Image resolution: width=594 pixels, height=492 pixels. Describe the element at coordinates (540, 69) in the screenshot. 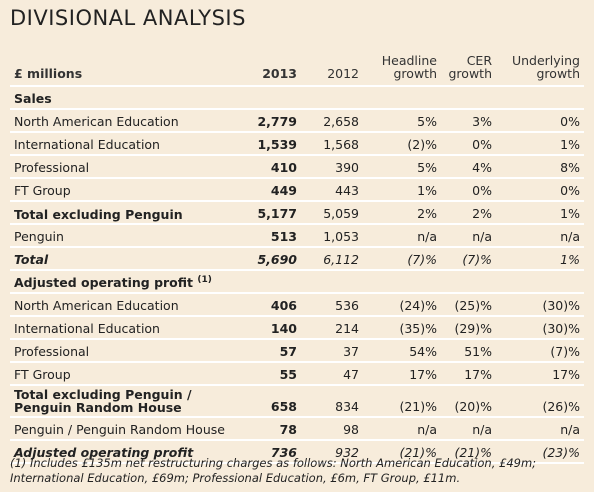

I see `header-cell: Underlying growth` at that location.